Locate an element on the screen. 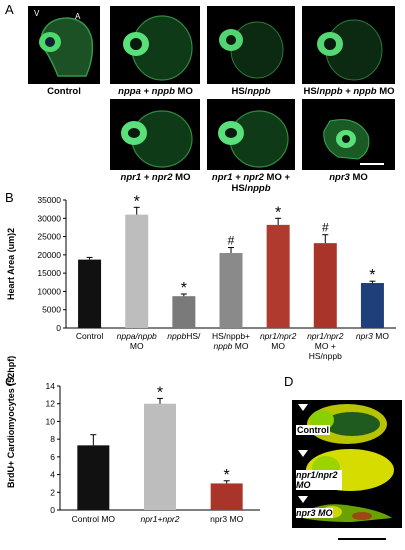  micrograph-npr1-npr2-mo is located at coordinates (155, 134).